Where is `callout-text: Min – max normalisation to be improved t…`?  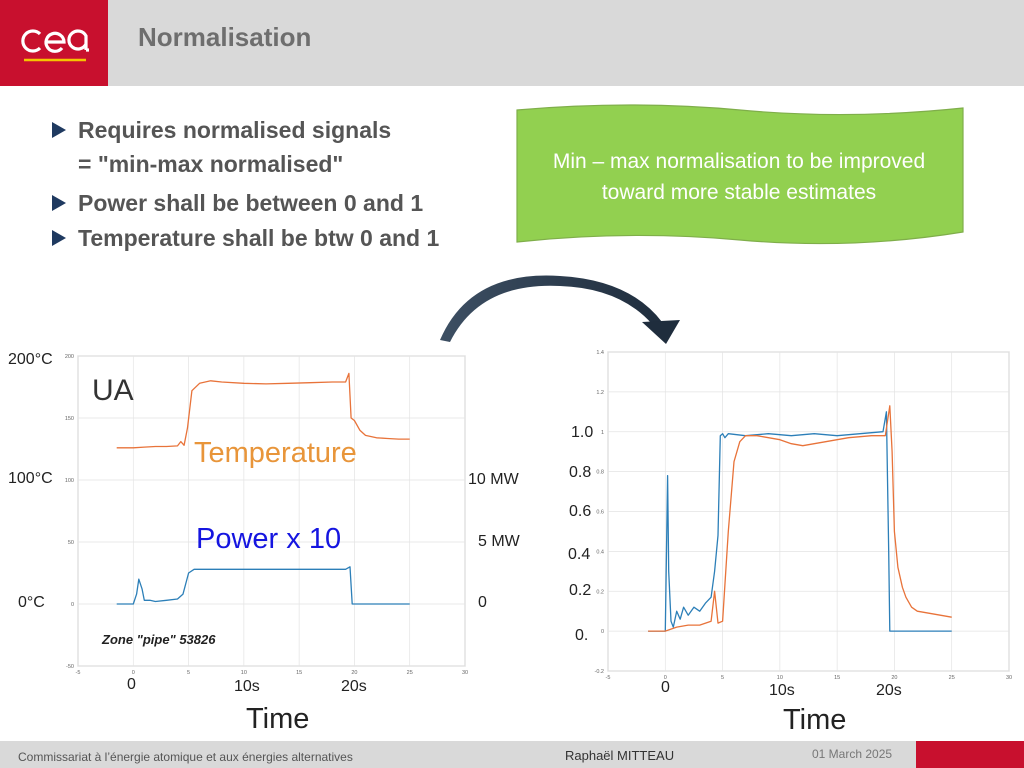 callout-text: Min – max normalisation to be improved t… is located at coordinates (739, 177).